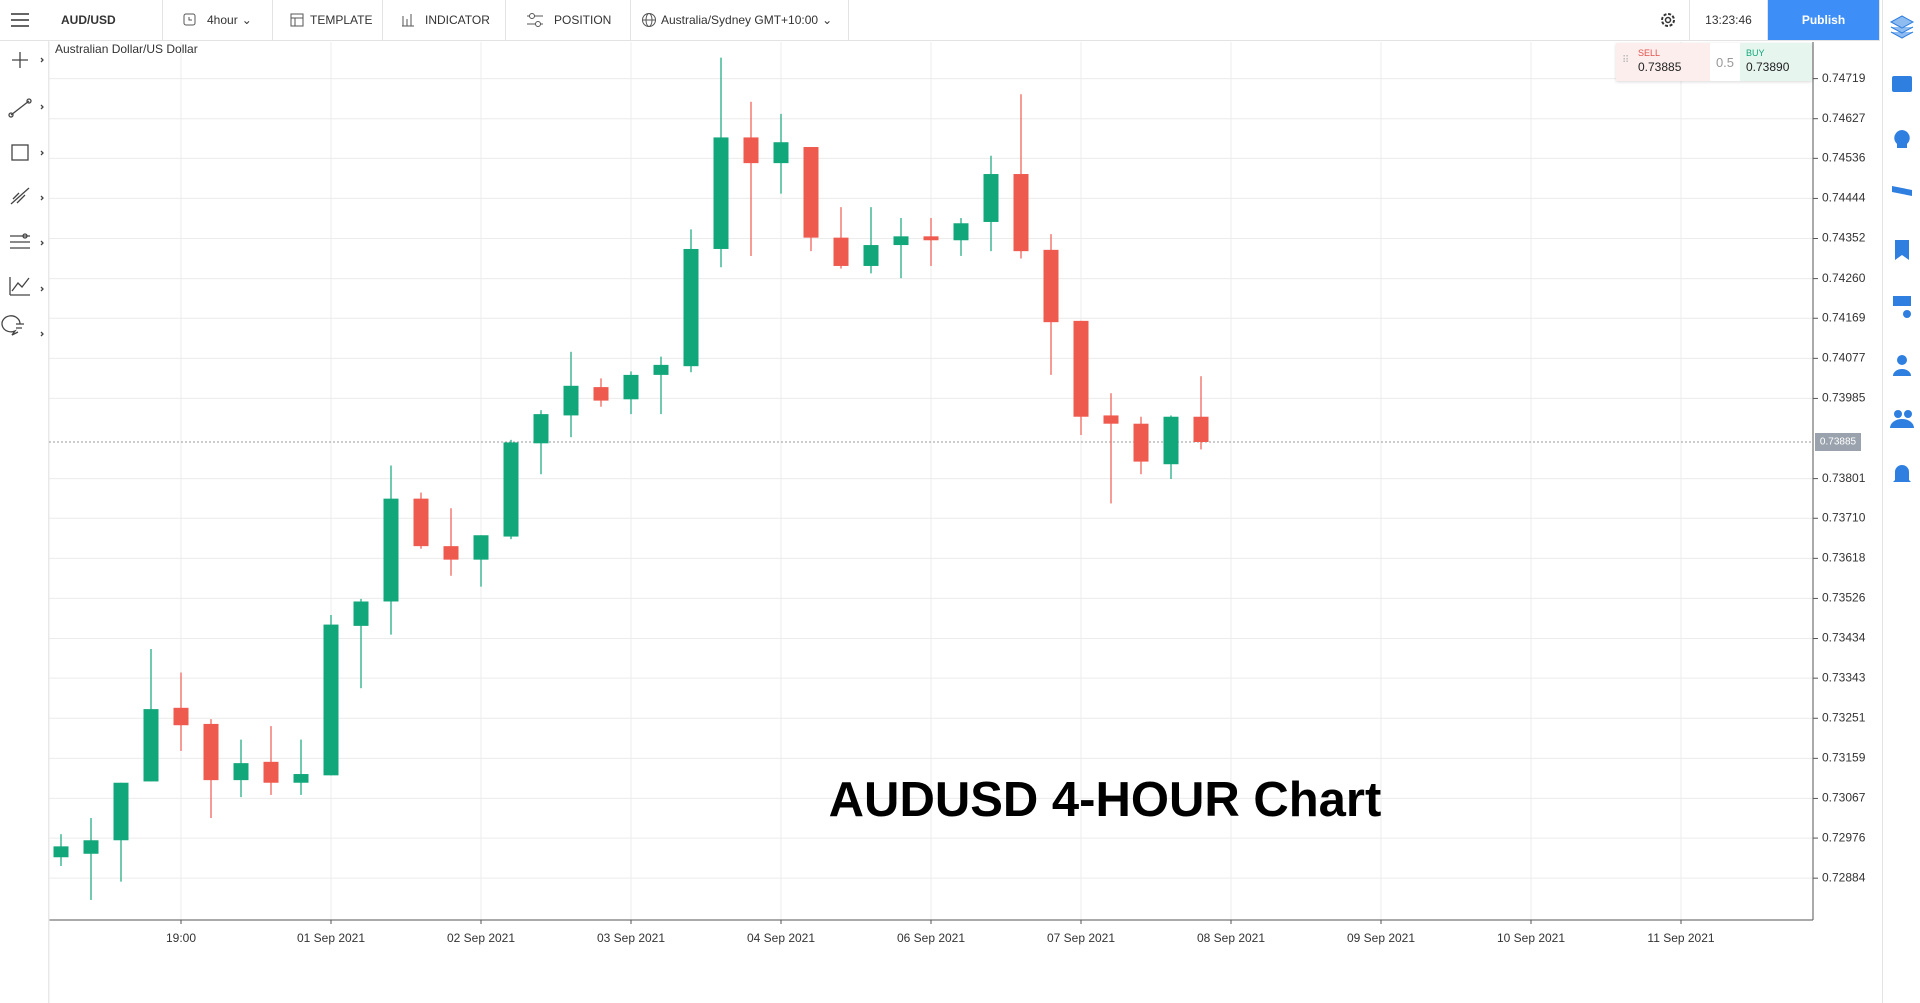 The width and height of the screenshot is (1920, 1003). What do you see at coordinates (1649, 53) in the screenshot?
I see `sell-label: SELL` at bounding box center [1649, 53].